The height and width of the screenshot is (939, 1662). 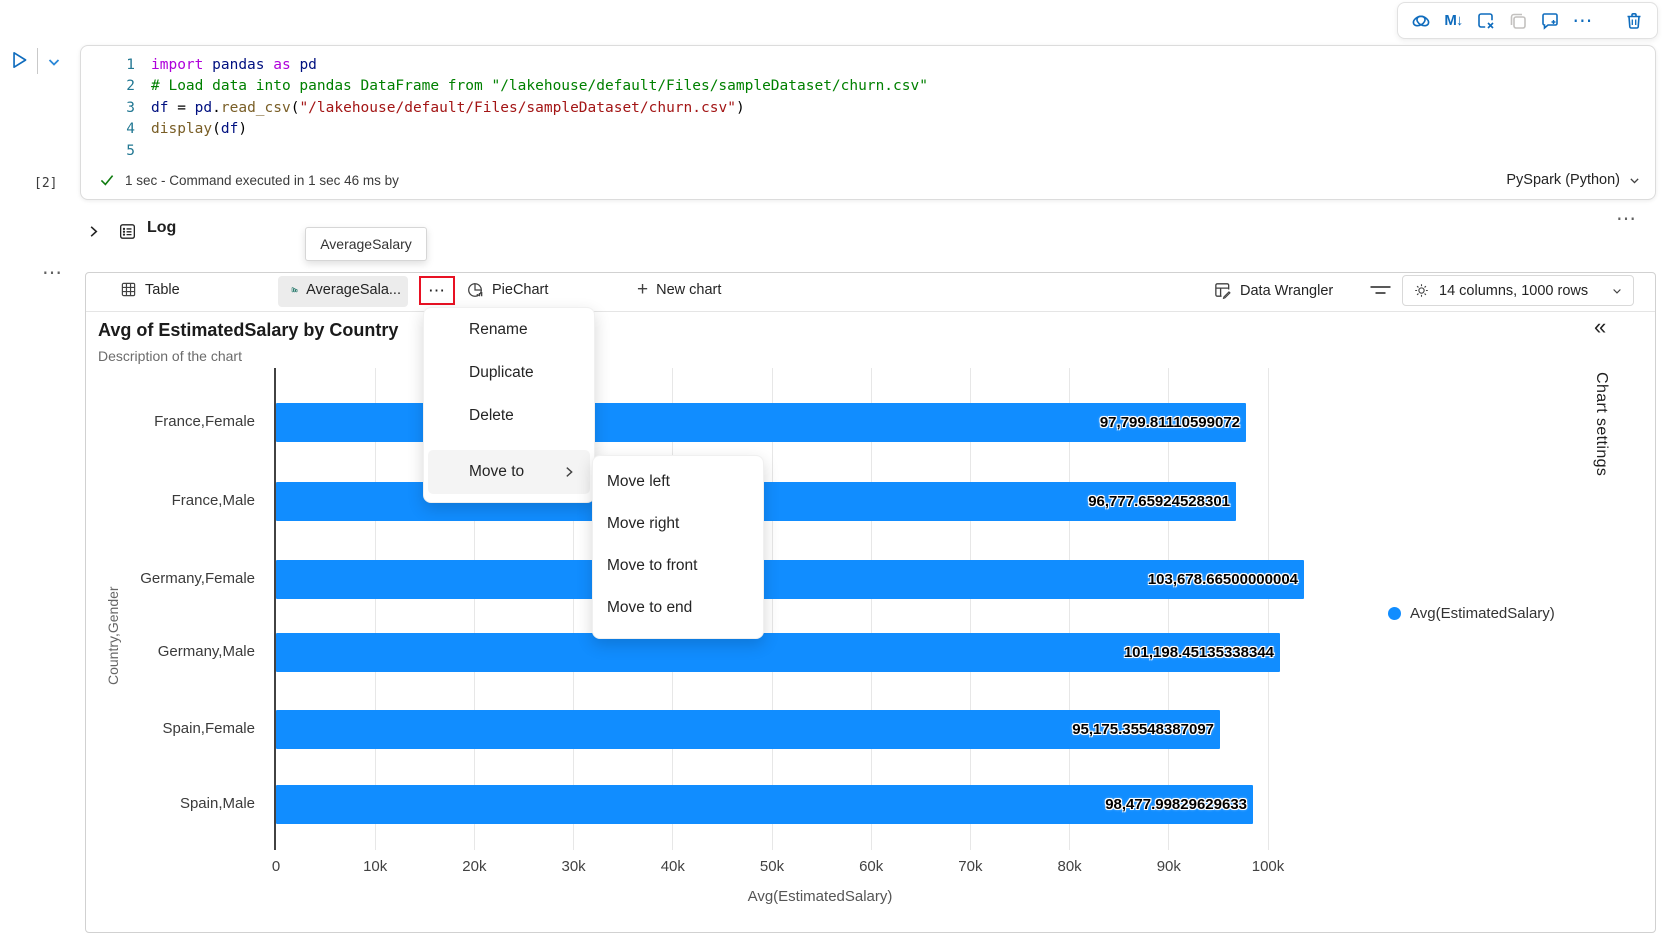 I want to click on output-more-icon: ⋯, so click(x=52, y=273).